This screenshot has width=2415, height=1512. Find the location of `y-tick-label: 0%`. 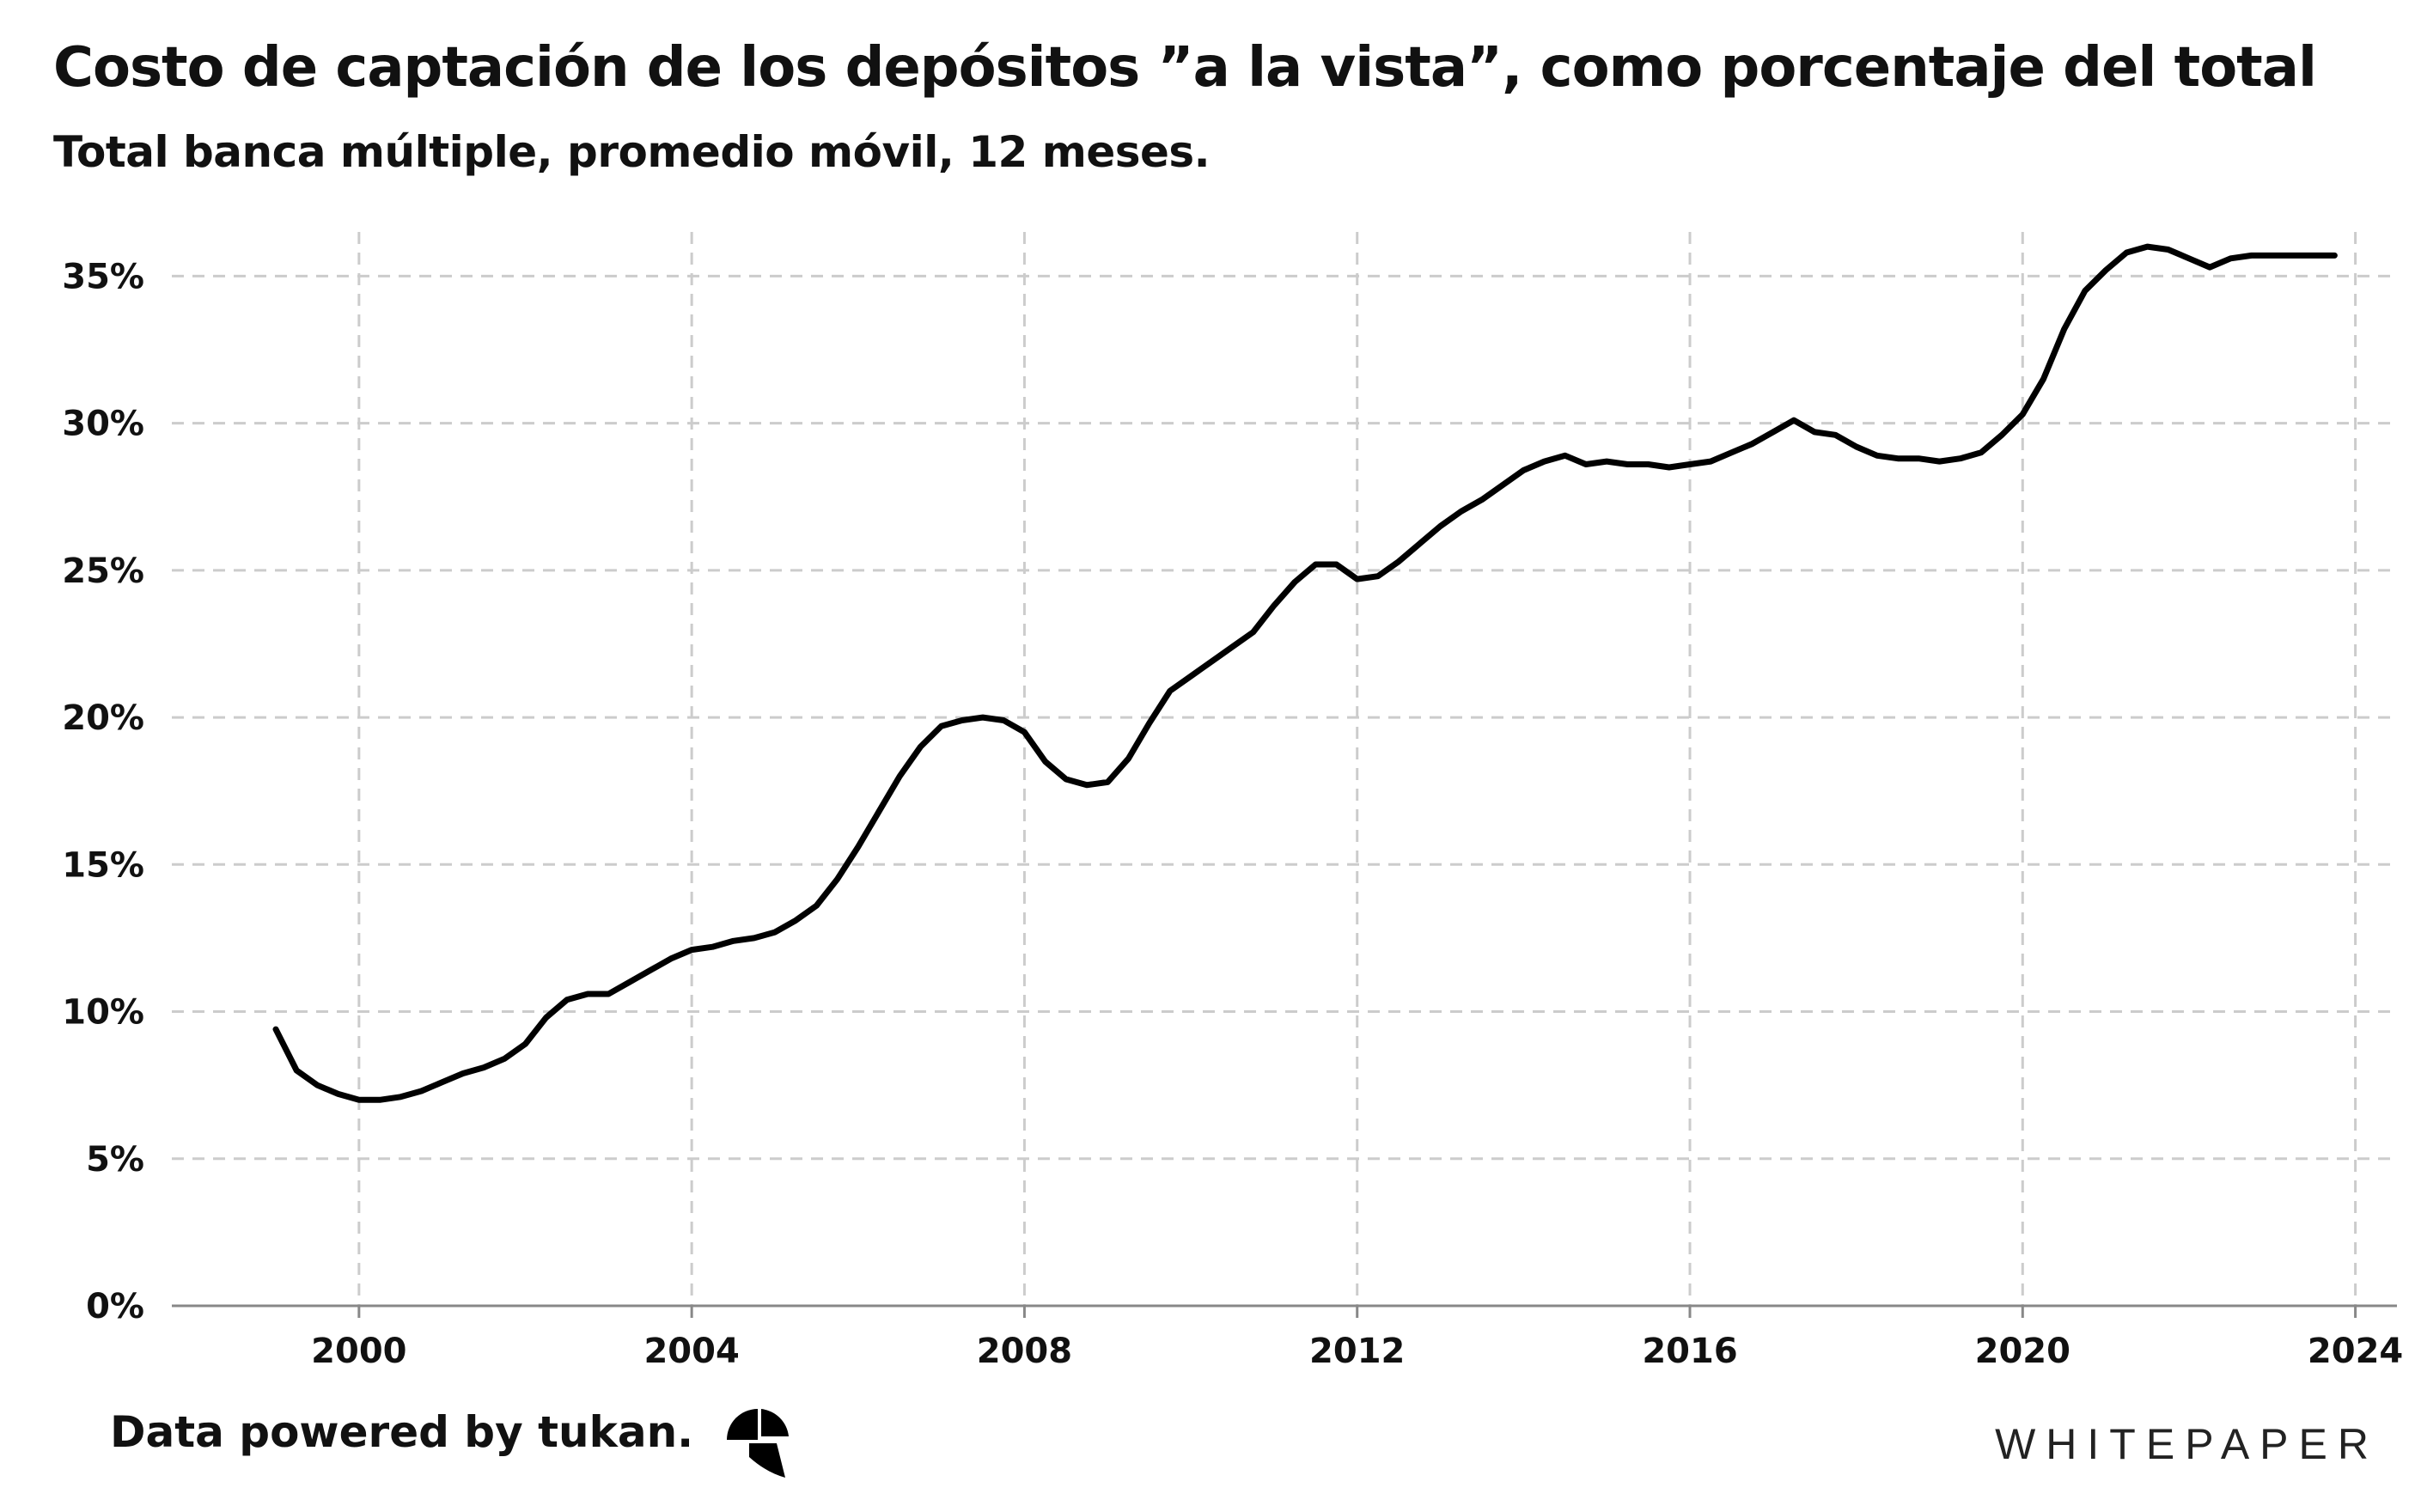

y-tick-label: 0% is located at coordinates (115, 1306).